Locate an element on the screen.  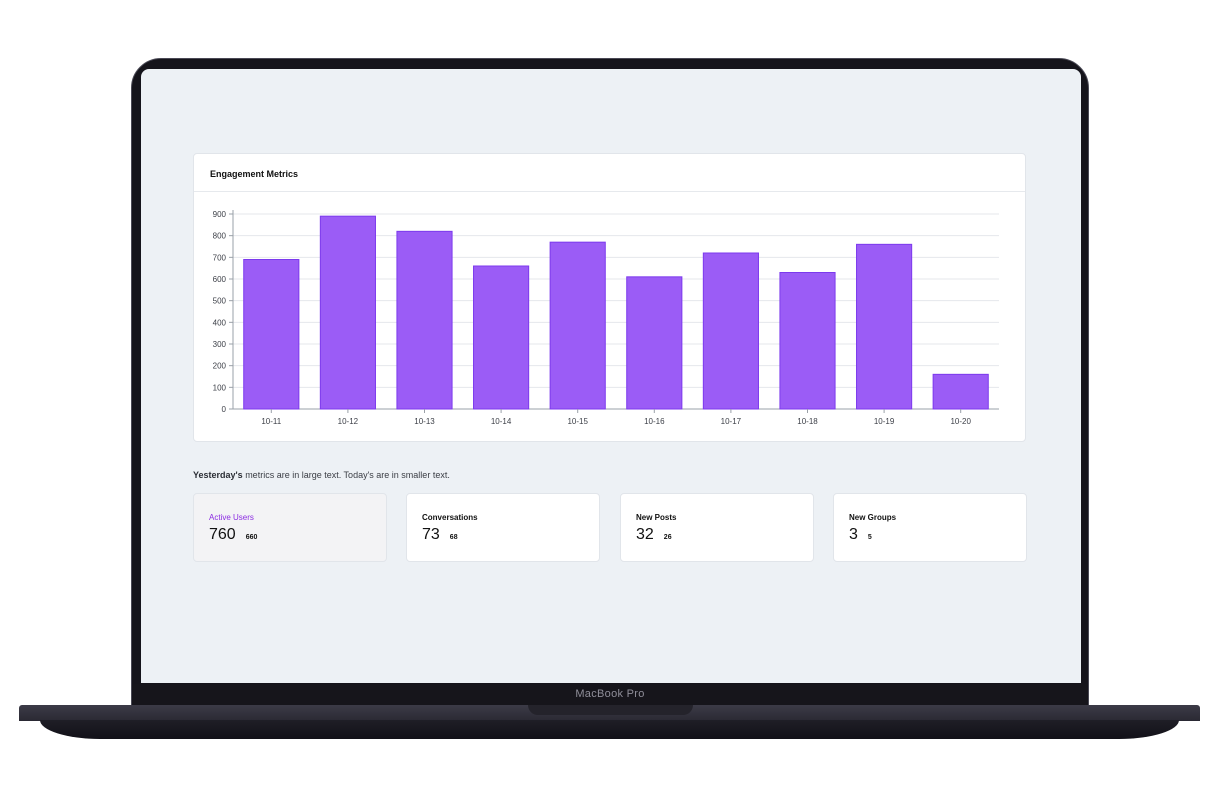
laptop-chin is located at coordinates (610, 695).